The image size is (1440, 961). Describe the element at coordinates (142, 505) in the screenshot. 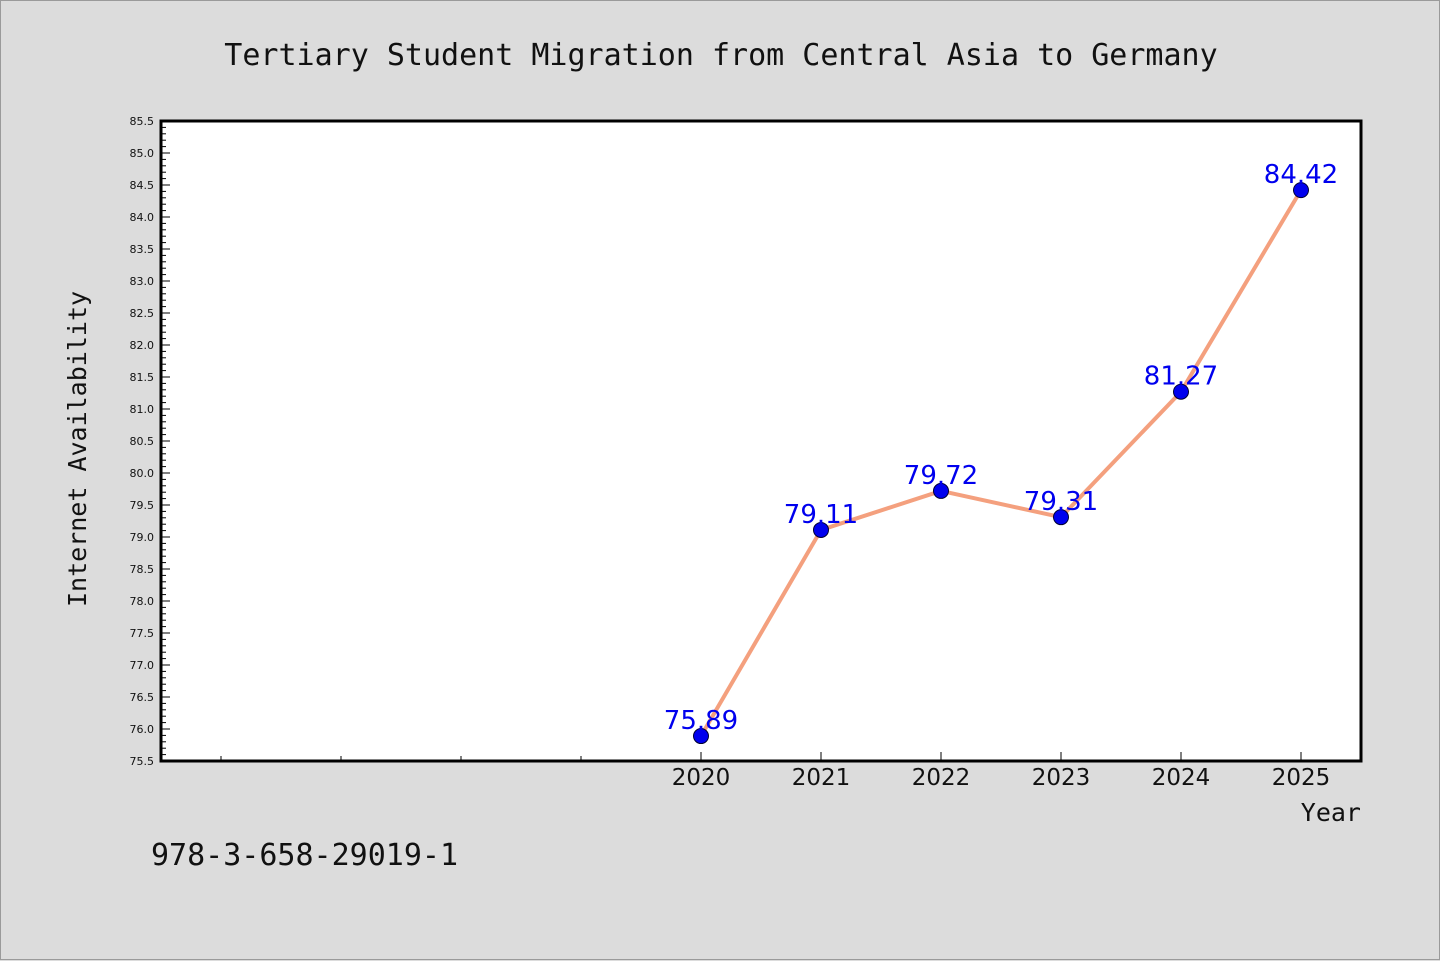

I see `y-tick-label: 79.5` at that location.